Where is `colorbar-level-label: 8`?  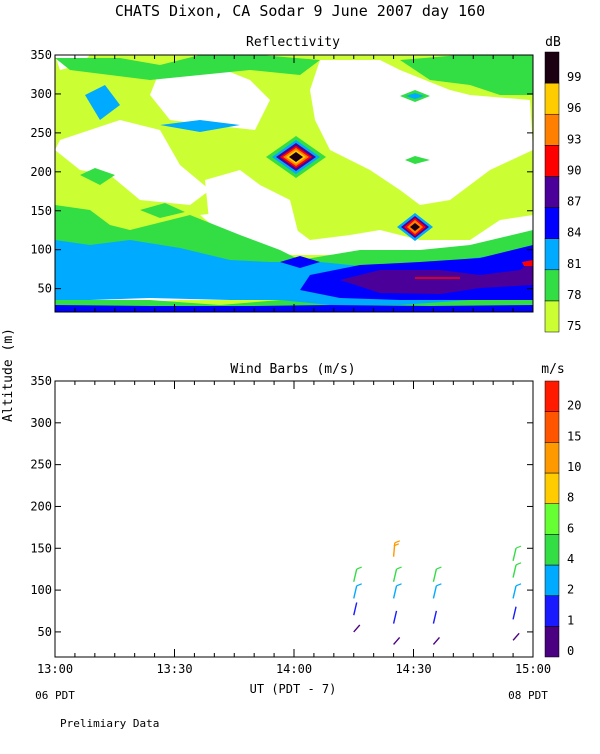
colorbar-level-label: 8 is located at coordinates (570, 498).